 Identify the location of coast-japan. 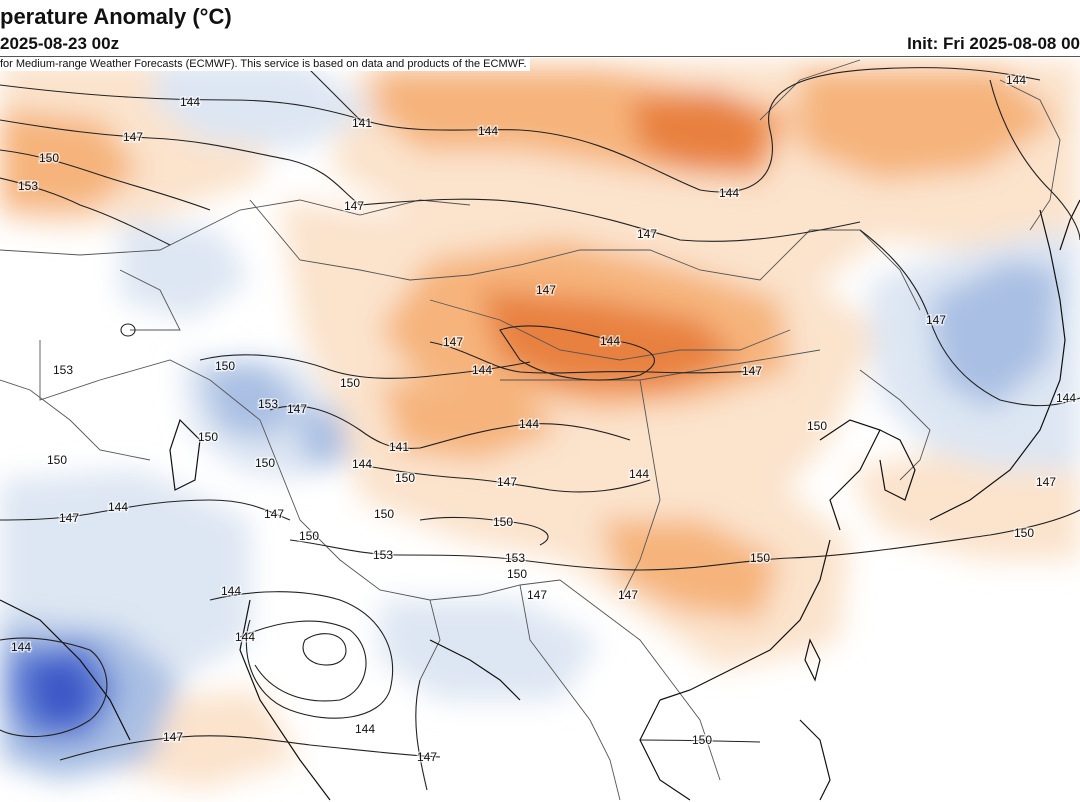
(997, 365).